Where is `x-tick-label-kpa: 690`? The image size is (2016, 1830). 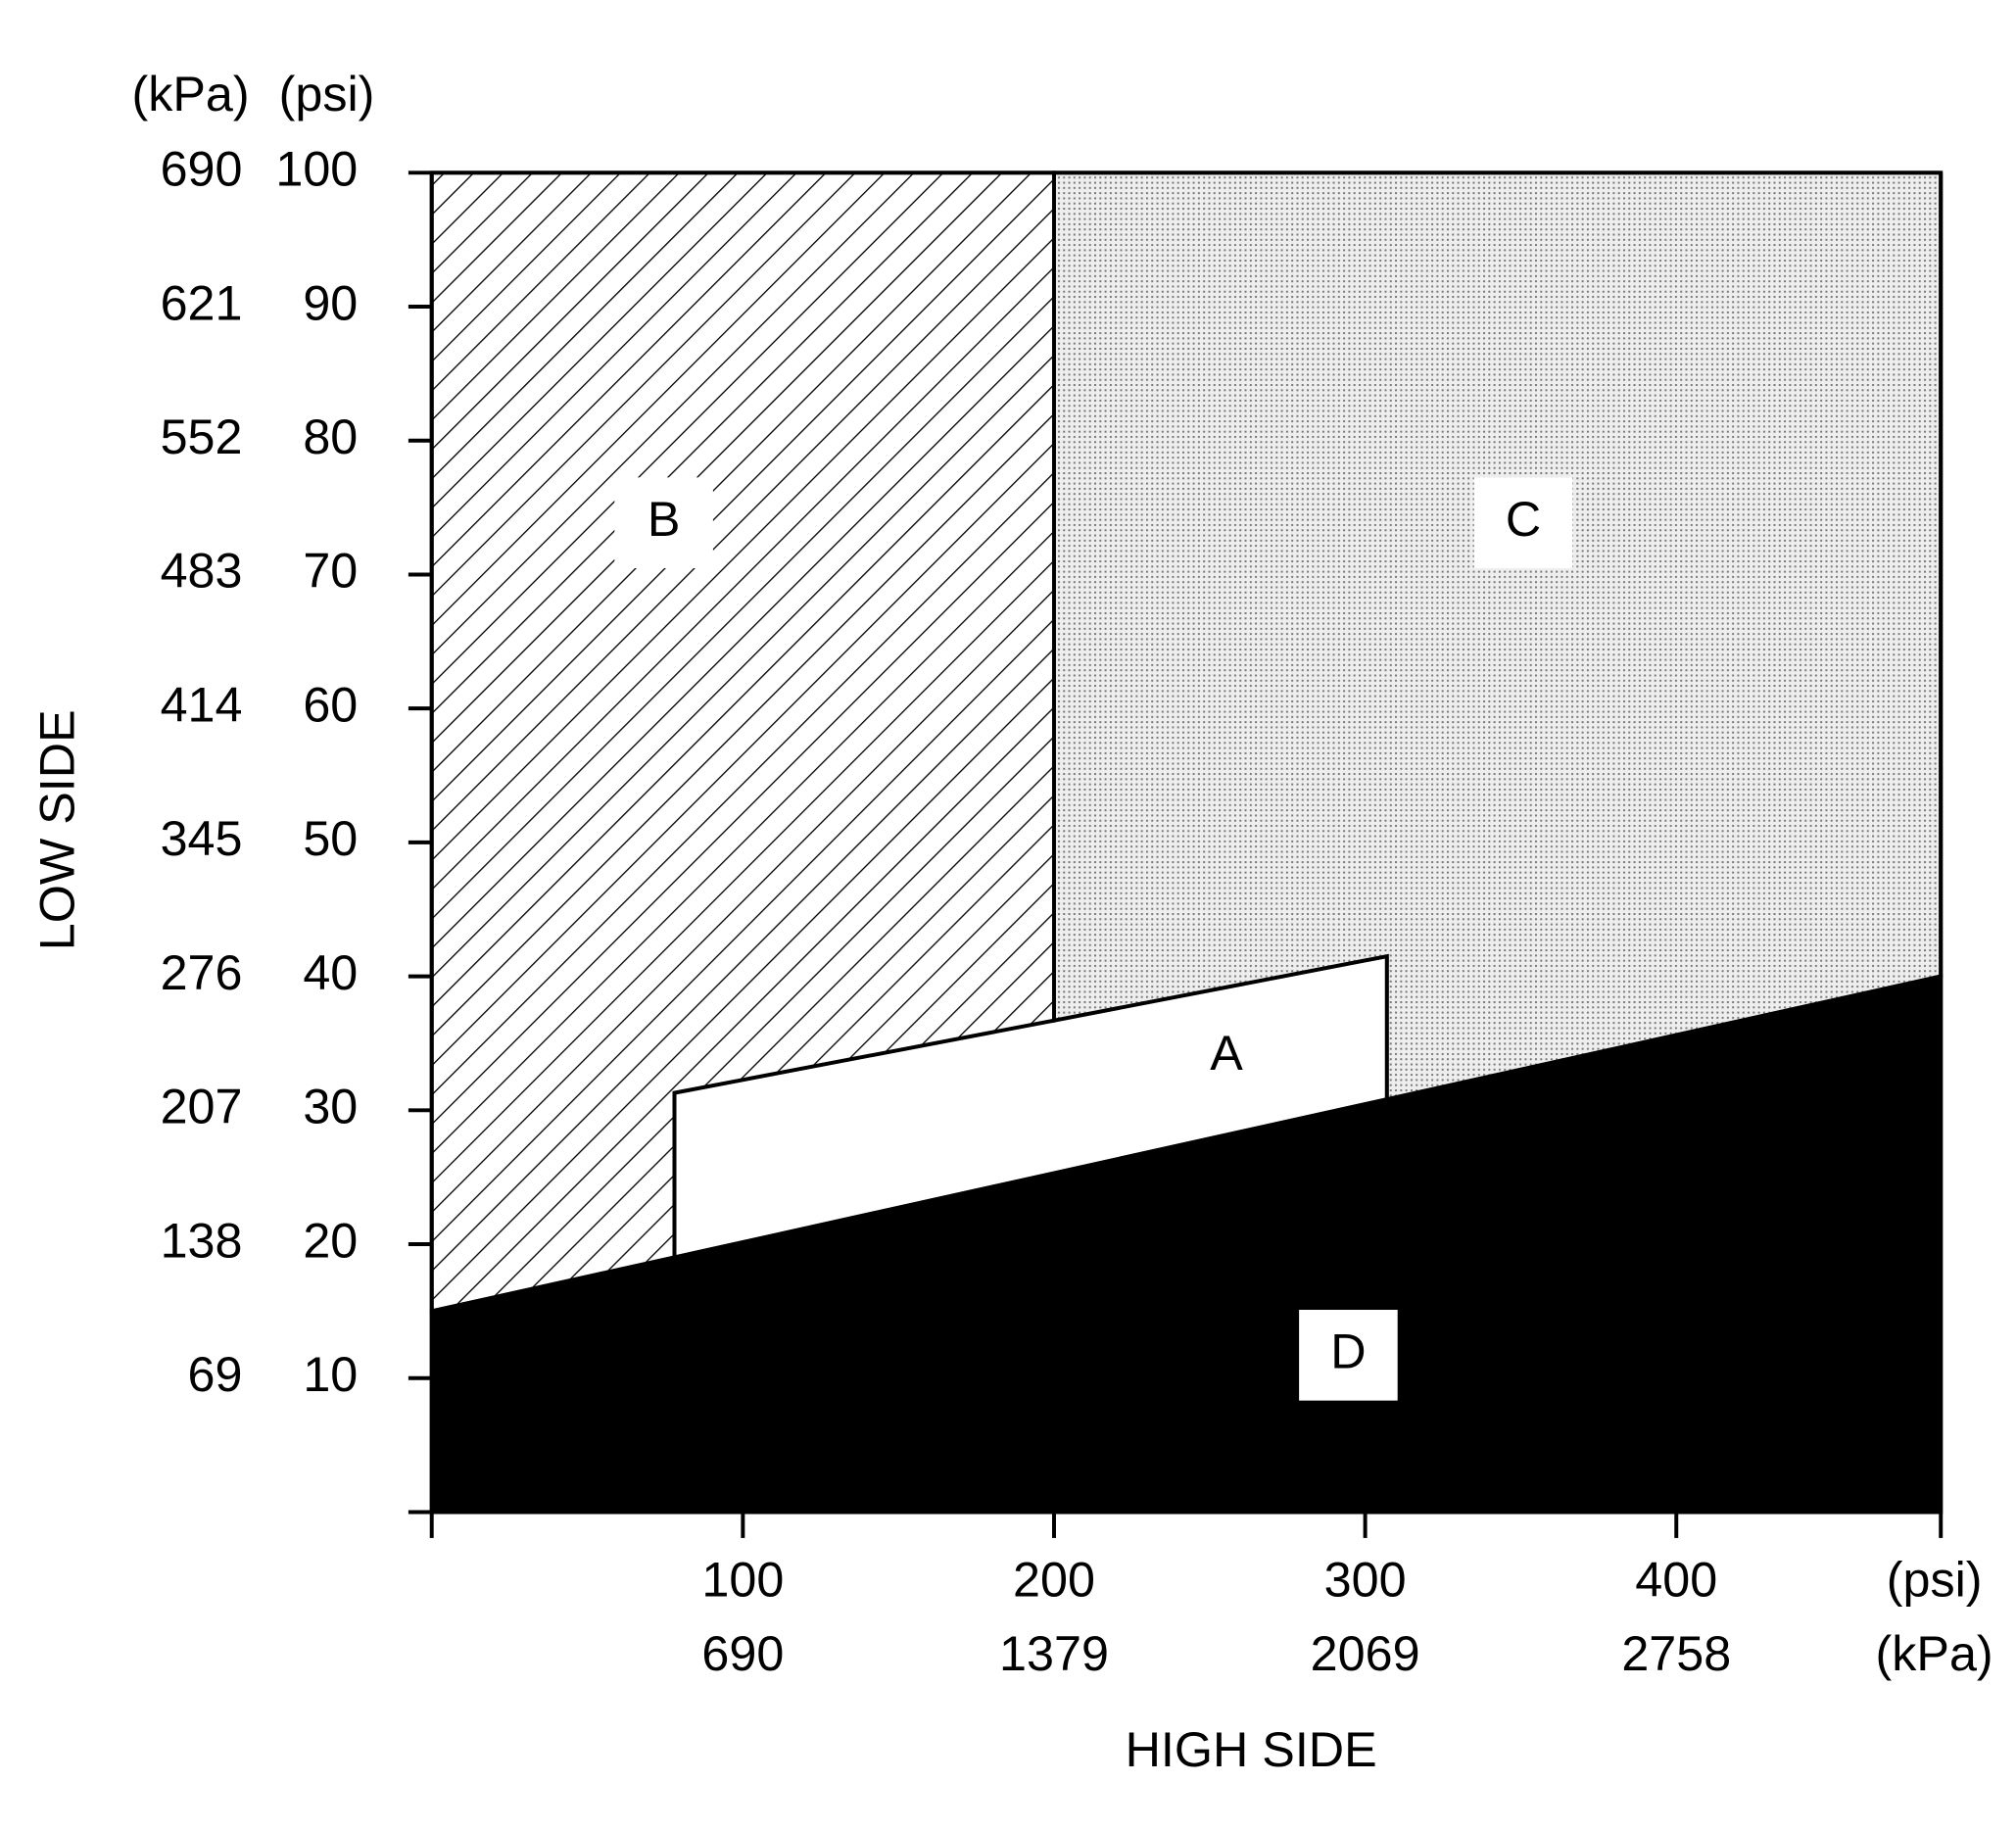 x-tick-label-kpa: 690 is located at coordinates (742, 1653).